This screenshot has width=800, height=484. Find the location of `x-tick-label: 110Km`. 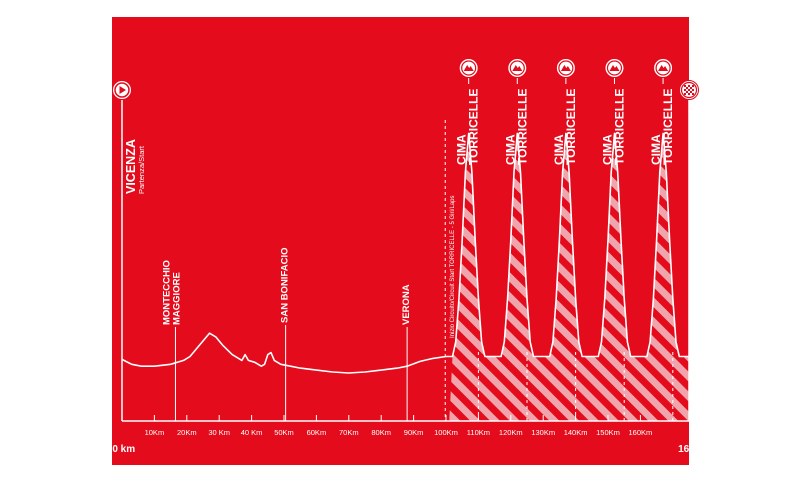

x-tick-label: 110Km is located at coordinates (478, 432).